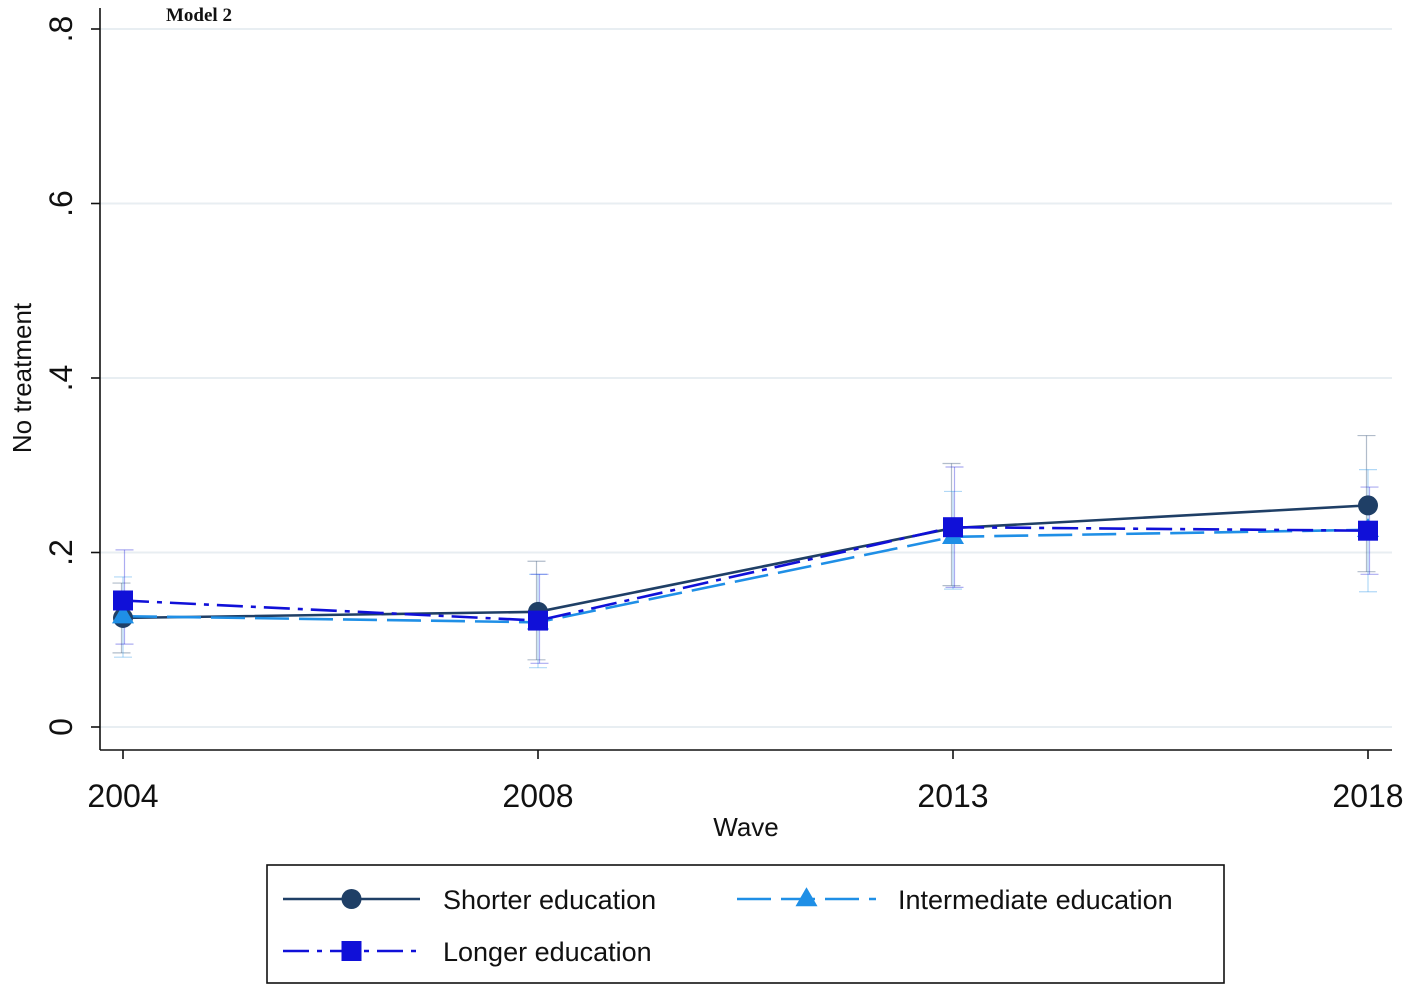 This screenshot has width=1417, height=988. I want to click on series-lines, so click(745, 564).